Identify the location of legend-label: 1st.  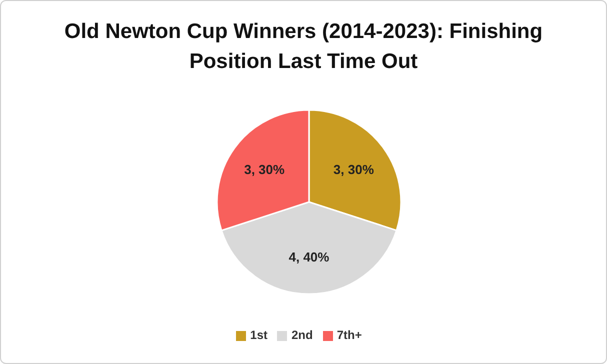
(259, 335).